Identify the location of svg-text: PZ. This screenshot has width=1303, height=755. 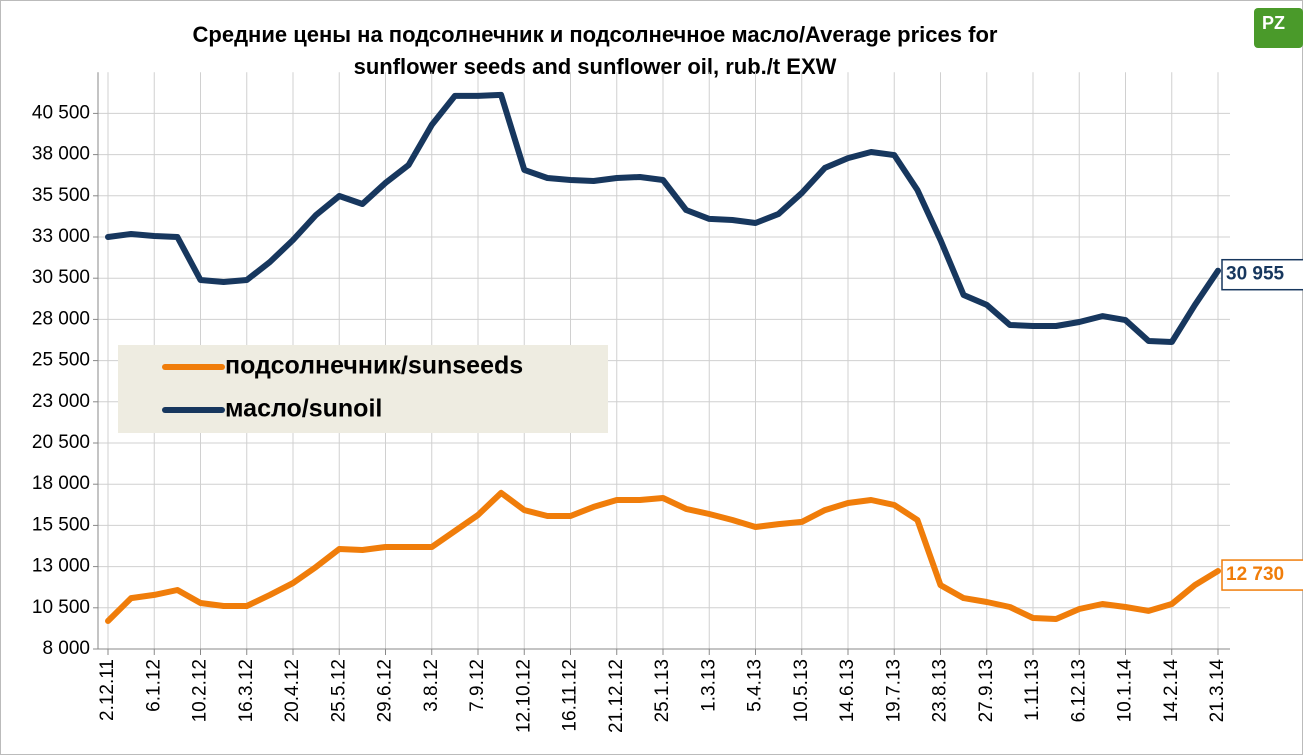
(1273, 23).